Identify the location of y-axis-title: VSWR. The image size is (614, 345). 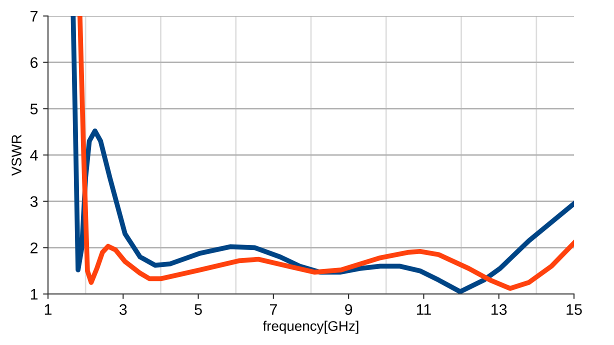
(17, 155).